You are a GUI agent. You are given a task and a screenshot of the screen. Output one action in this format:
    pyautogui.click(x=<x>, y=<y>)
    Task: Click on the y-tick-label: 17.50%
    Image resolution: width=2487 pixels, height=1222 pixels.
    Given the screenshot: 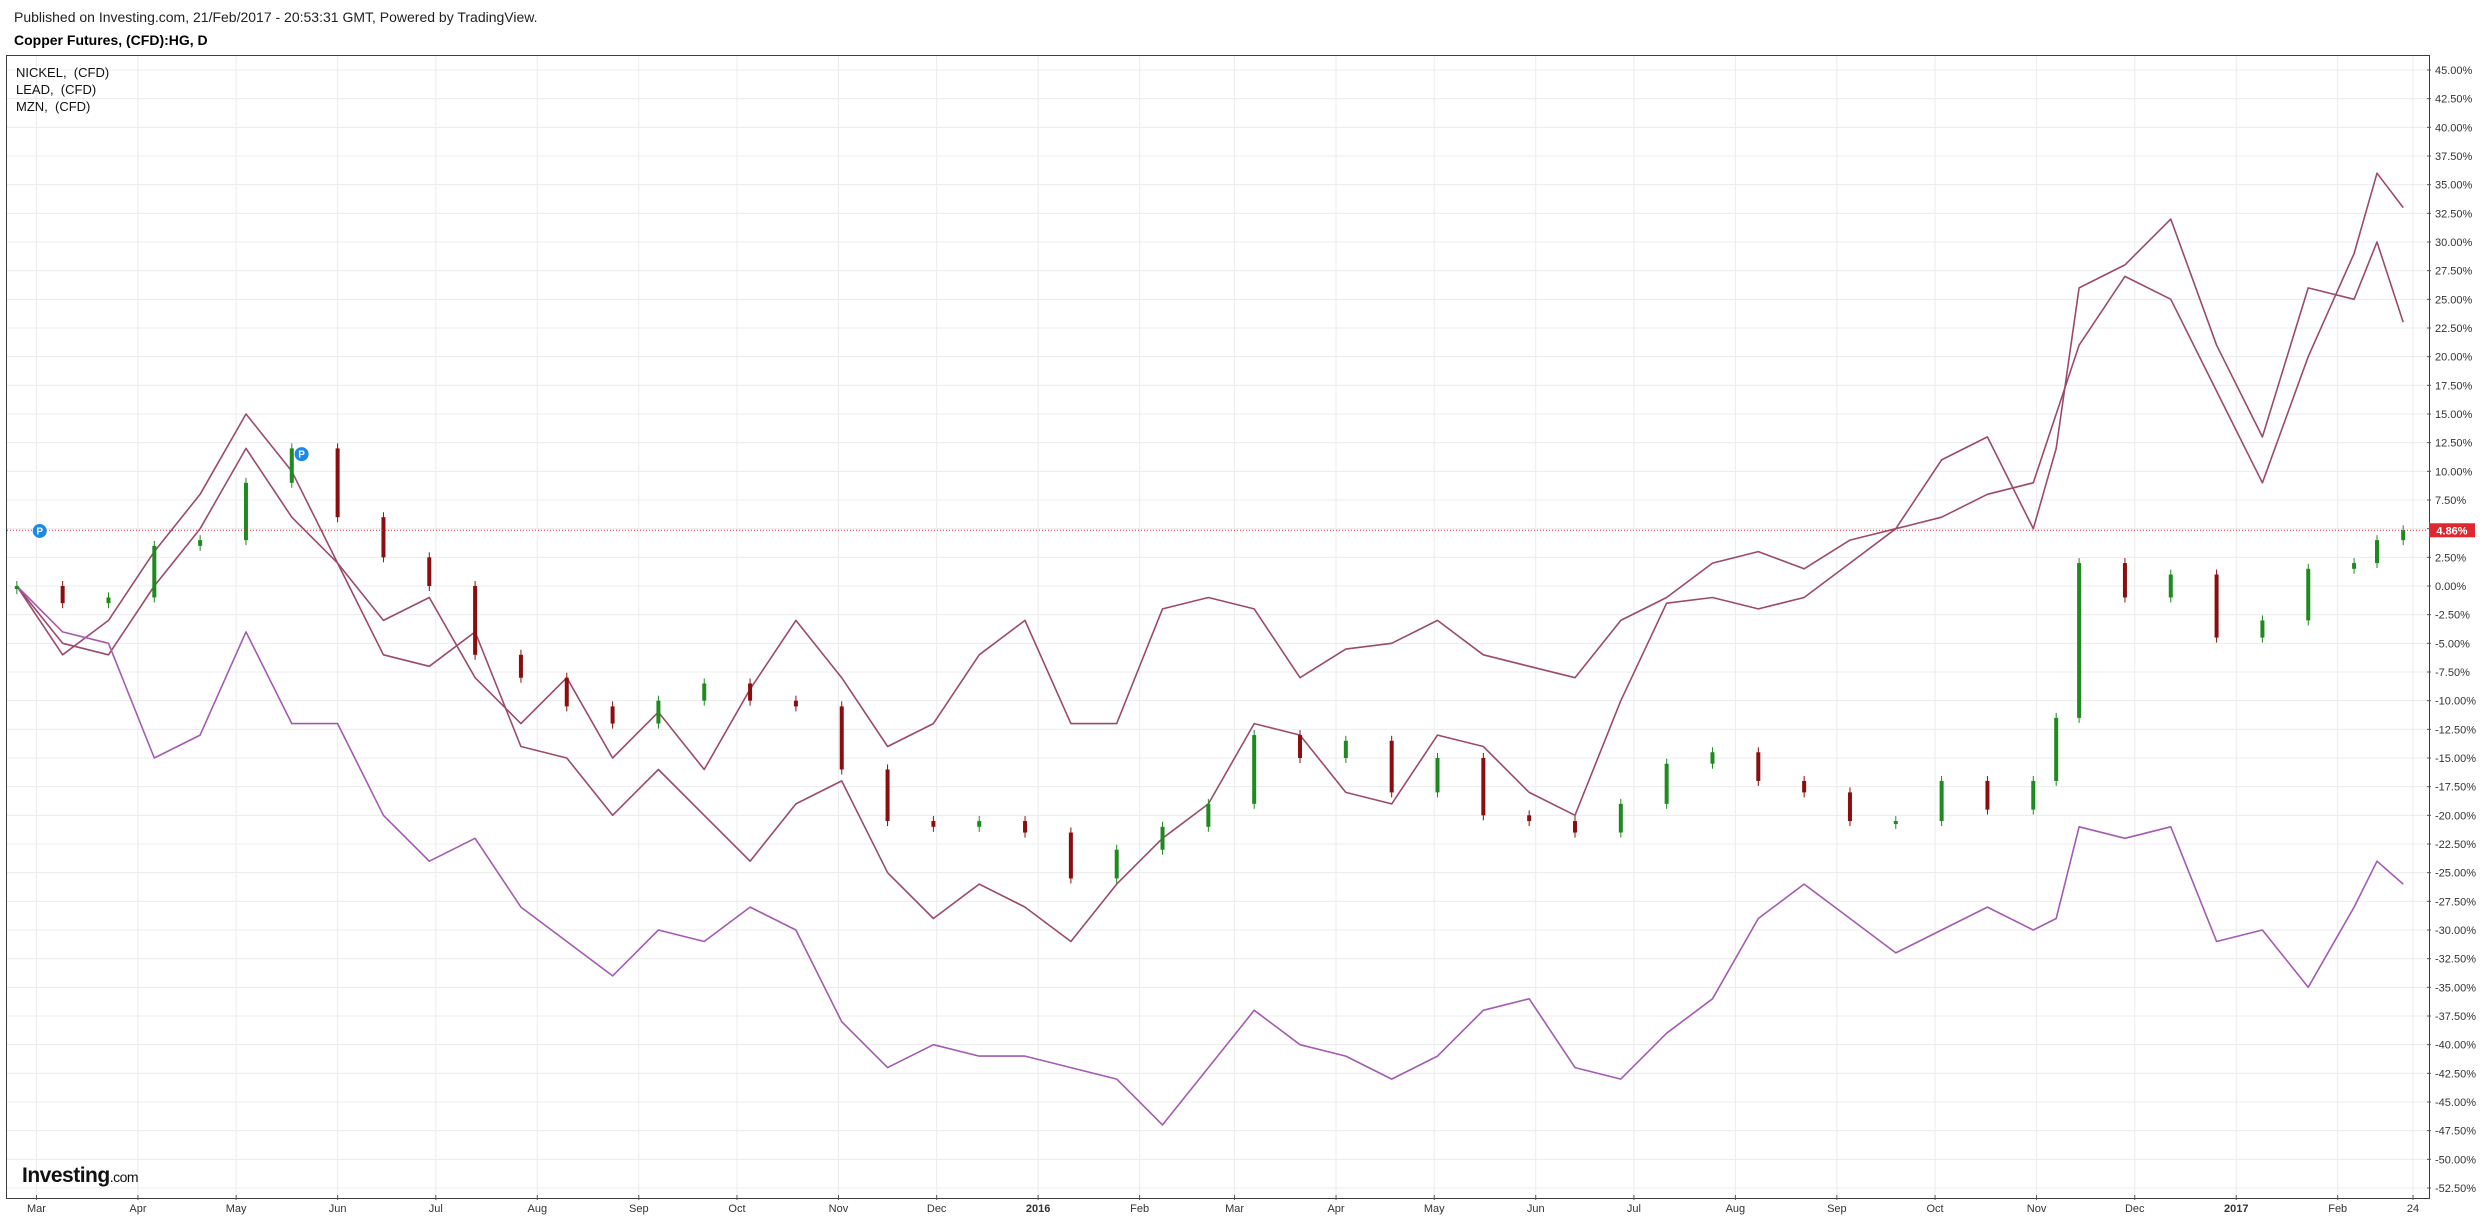 What is the action you would take?
    pyautogui.click(x=2454, y=386)
    